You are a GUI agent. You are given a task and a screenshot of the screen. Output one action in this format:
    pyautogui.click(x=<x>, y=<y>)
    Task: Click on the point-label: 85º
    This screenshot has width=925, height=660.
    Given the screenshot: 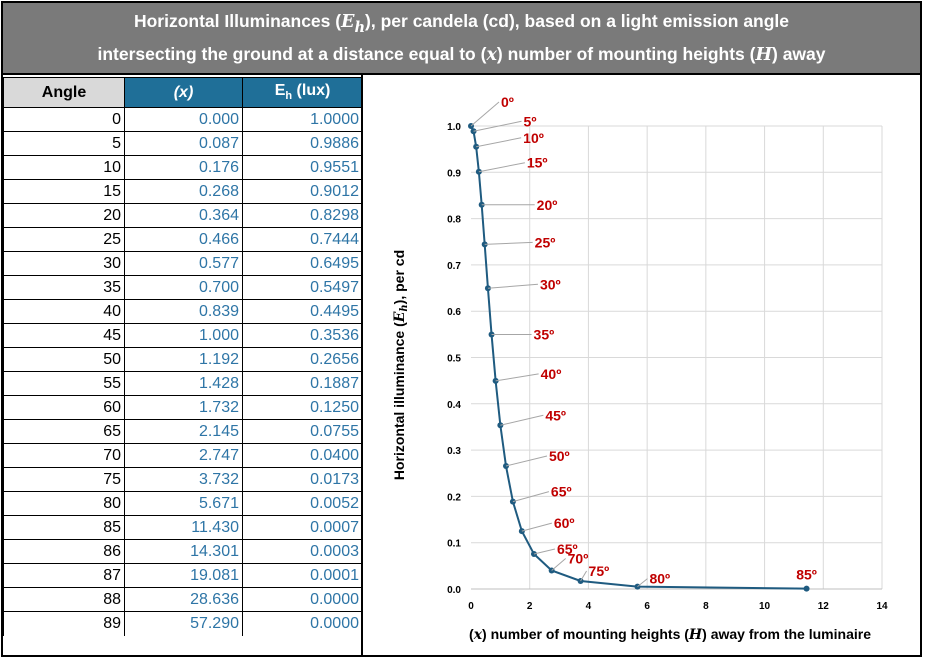 What is the action you would take?
    pyautogui.click(x=806, y=575)
    